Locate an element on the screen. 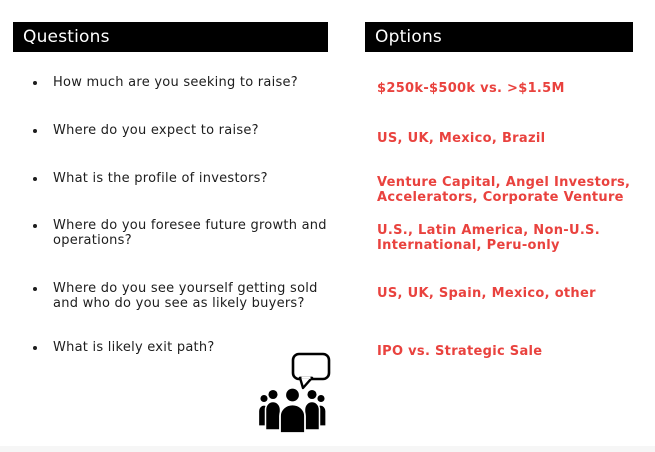 Image resolution: width=655 pixels, height=452 pixels. question-item: Where do you expect to raise? is located at coordinates (199, 130).